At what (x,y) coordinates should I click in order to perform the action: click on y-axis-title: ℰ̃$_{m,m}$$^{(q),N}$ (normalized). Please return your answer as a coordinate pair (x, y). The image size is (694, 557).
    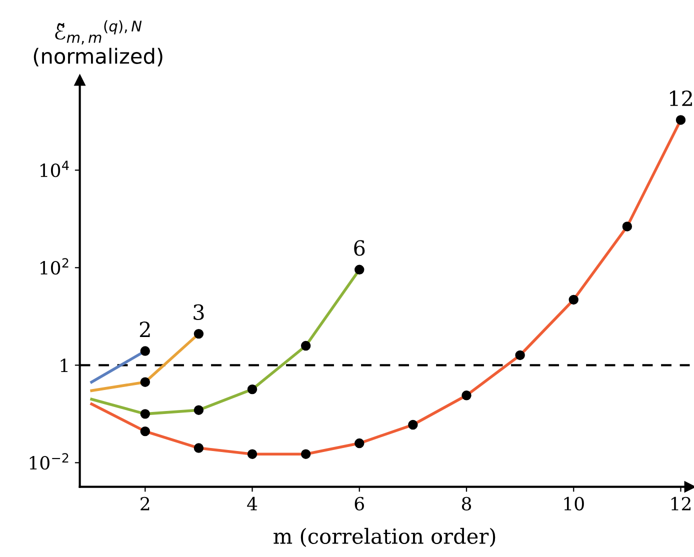
    Looking at the image, I should click on (98, 43).